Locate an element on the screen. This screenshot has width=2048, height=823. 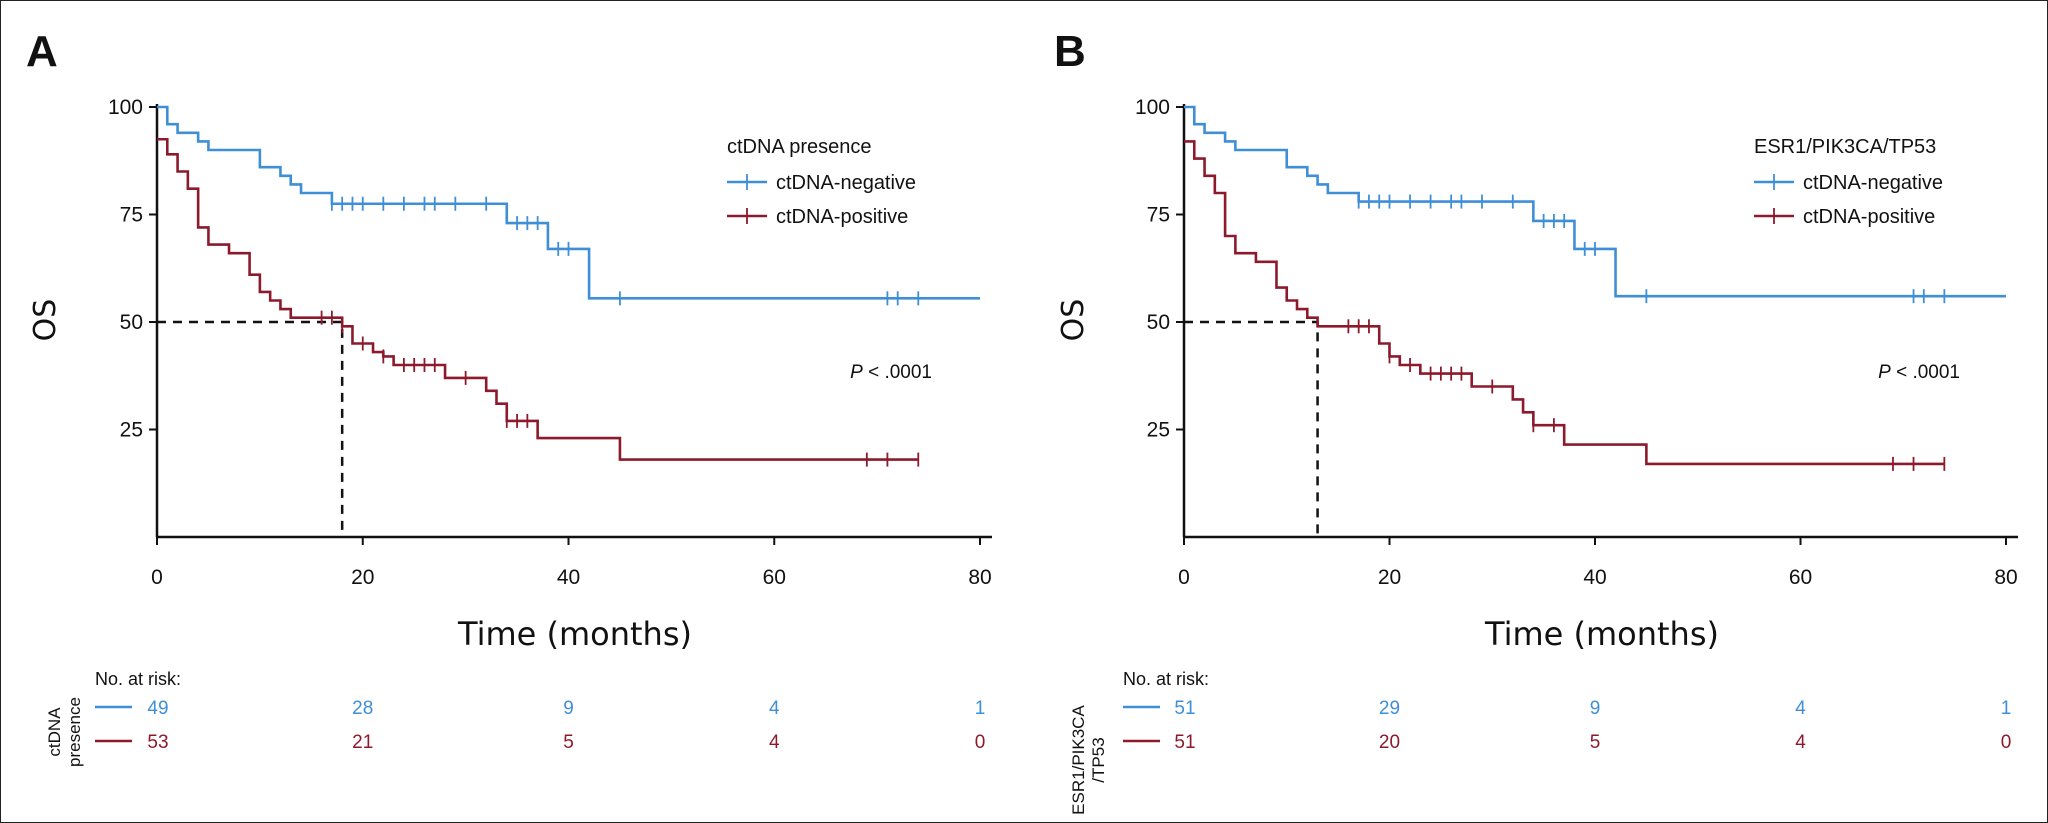
risk-value: 20 is located at coordinates (1389, 742).